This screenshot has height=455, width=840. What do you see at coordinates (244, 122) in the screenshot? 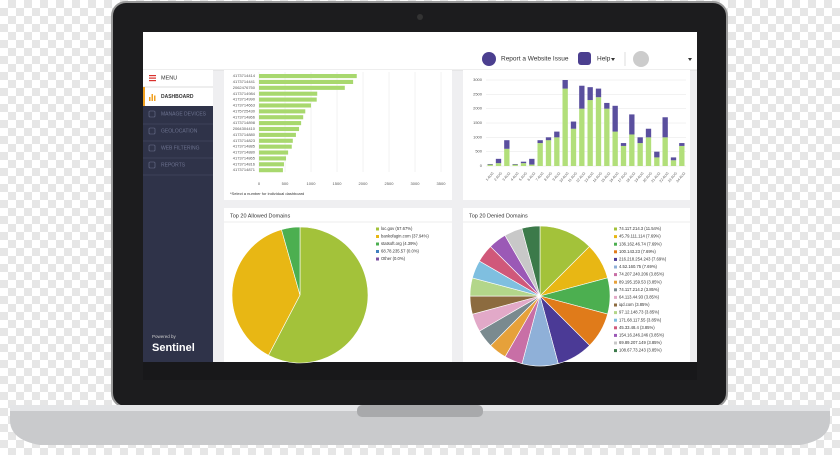
I see `y-tick-label: 4173714898` at bounding box center [244, 122].